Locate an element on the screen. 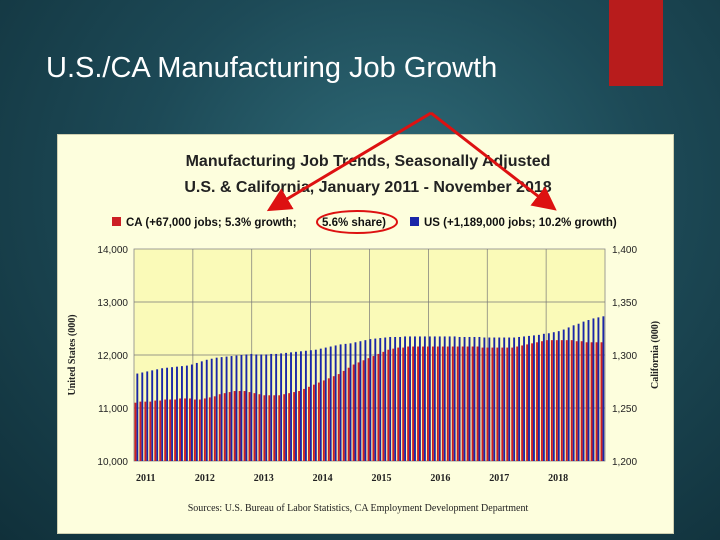 The width and height of the screenshot is (720, 540). x-tick-year: 2014 is located at coordinates (323, 478).